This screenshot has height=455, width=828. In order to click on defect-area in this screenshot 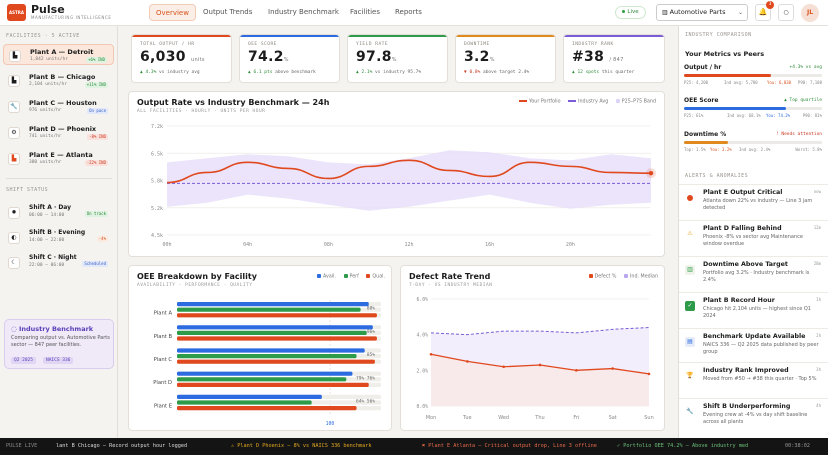, I will do `click(540, 380)`.